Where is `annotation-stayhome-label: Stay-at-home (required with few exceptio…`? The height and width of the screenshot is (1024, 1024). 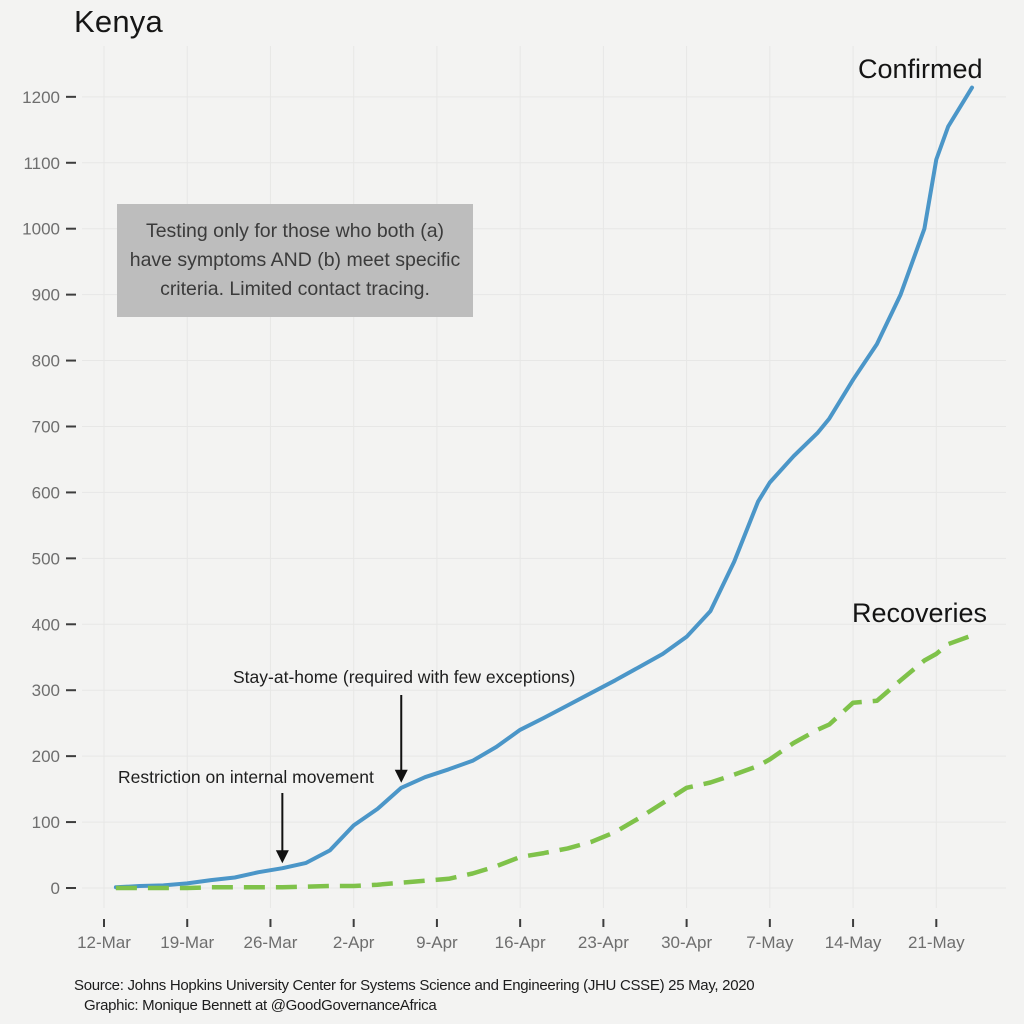
annotation-stayhome-label: Stay-at-home (required with few exceptio… is located at coordinates (404, 677).